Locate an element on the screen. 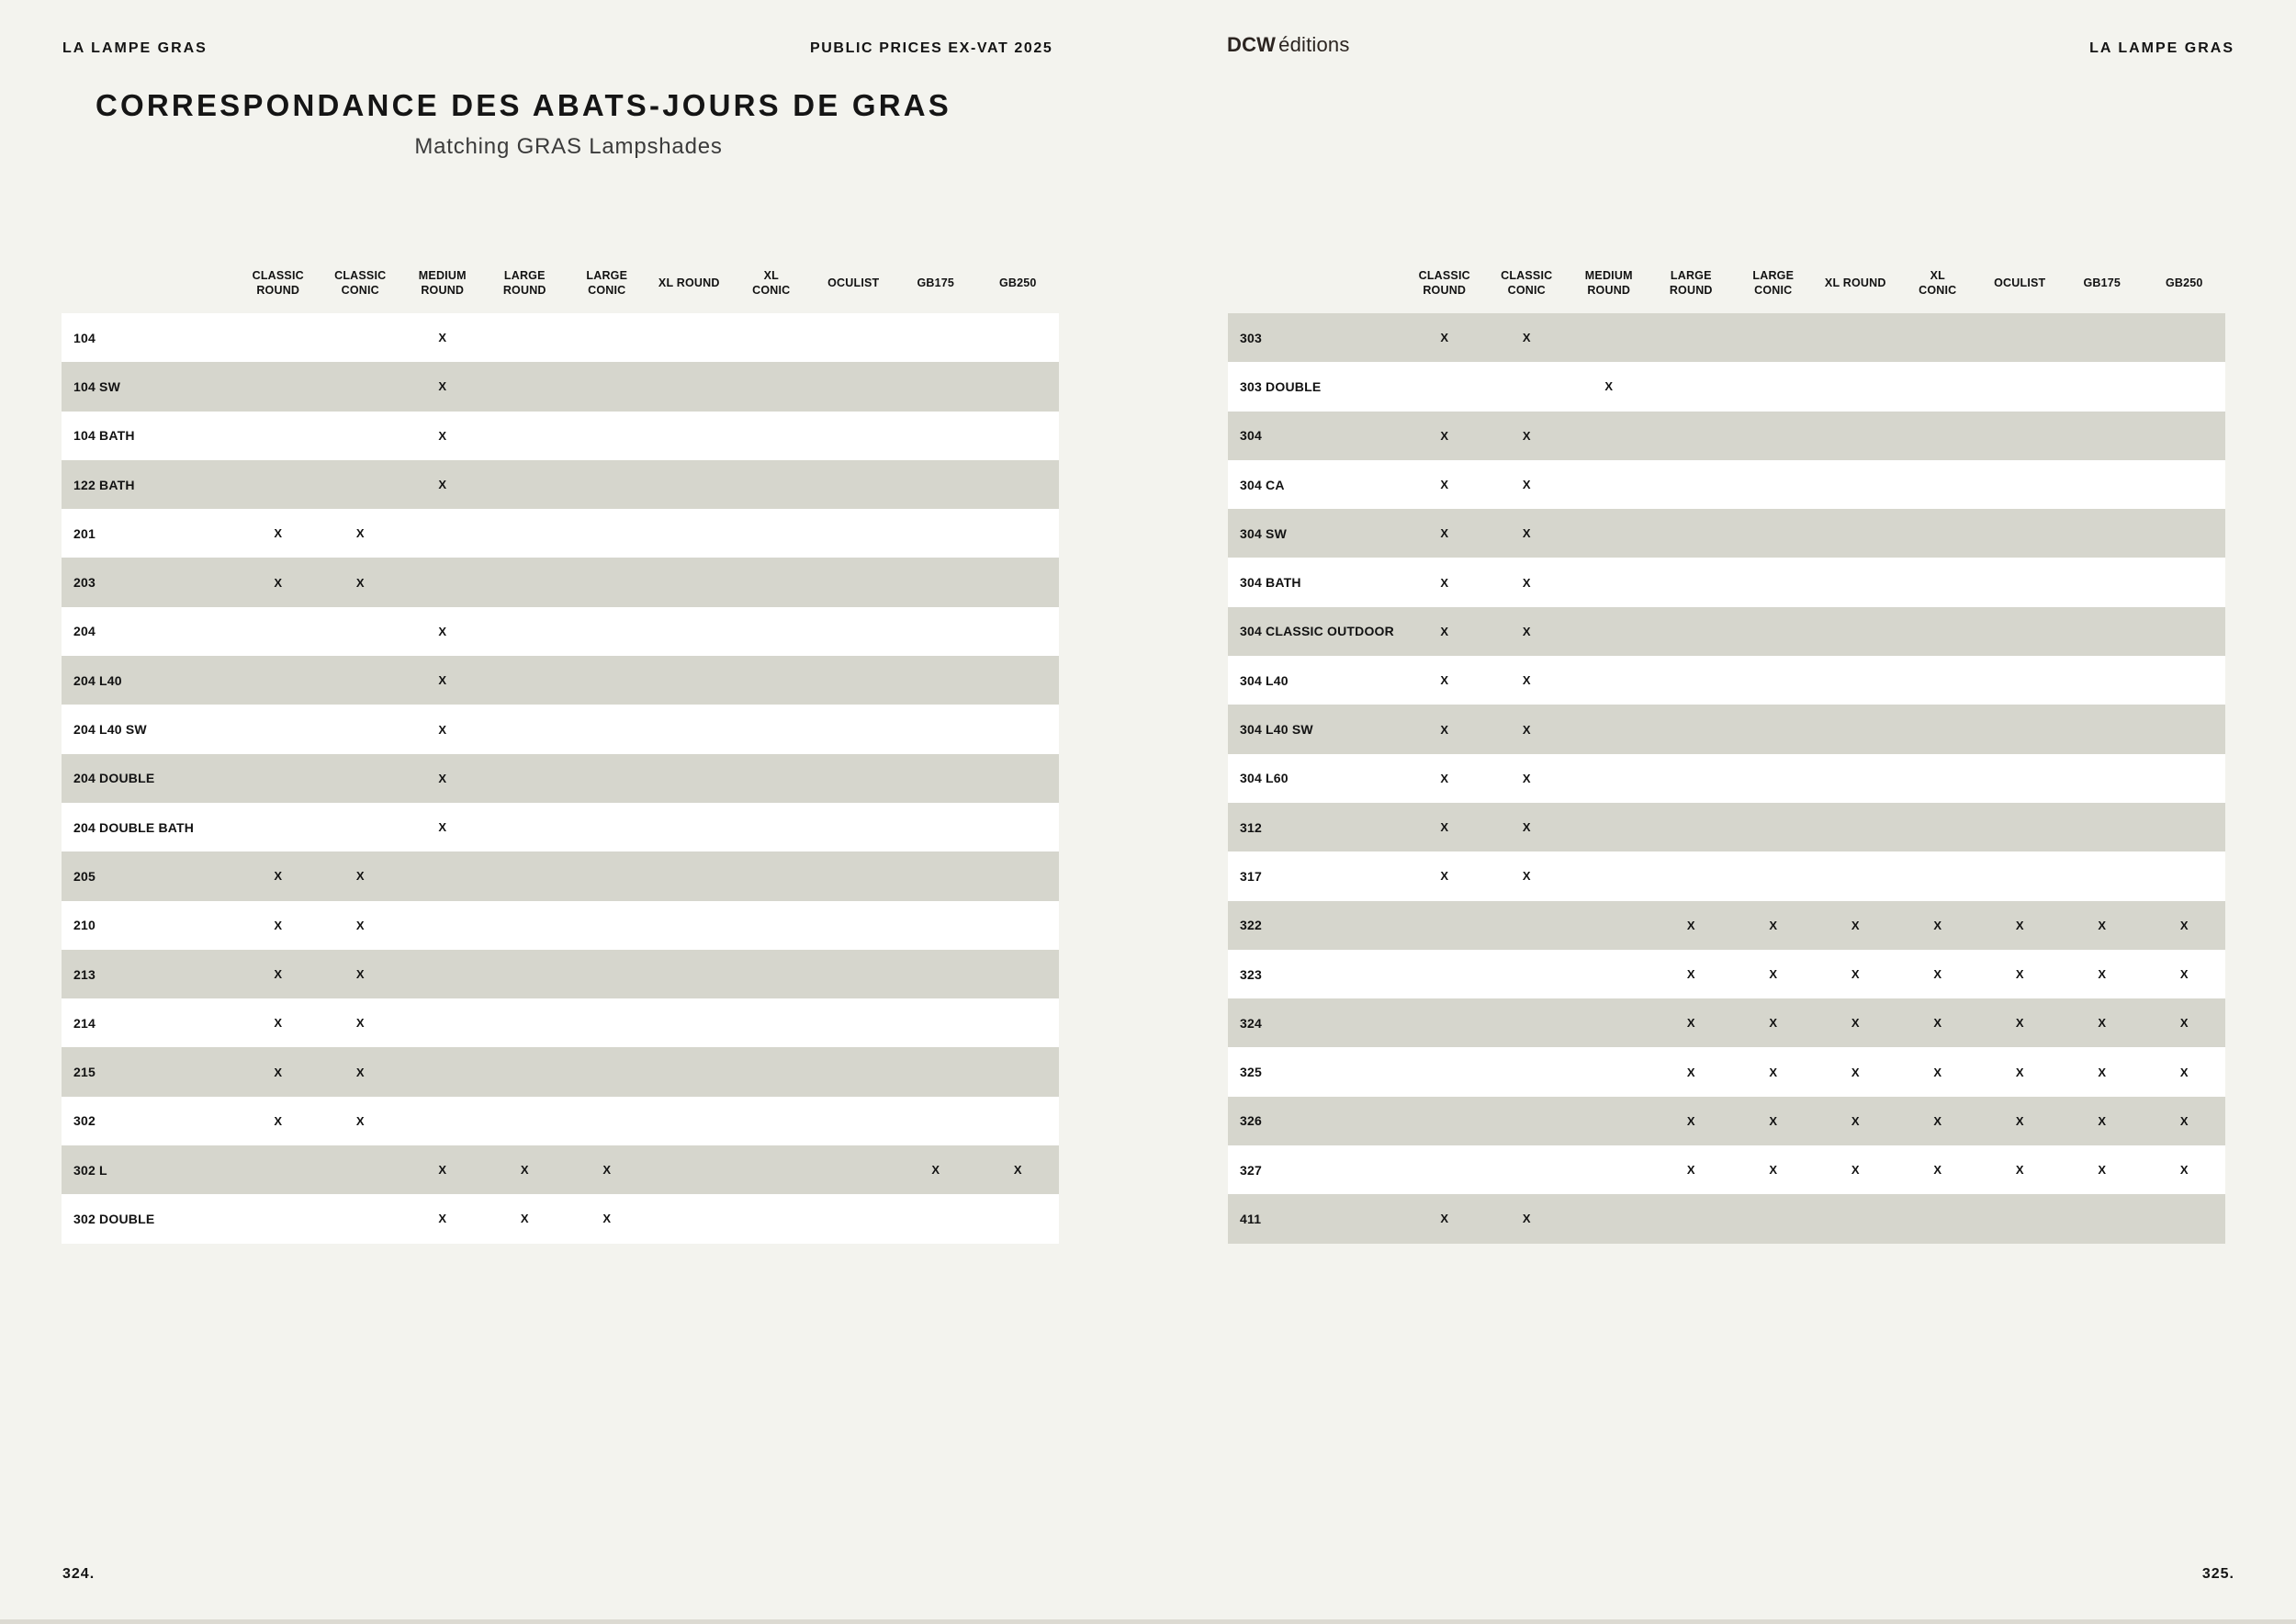  model-label: 104 is located at coordinates (84, 337).